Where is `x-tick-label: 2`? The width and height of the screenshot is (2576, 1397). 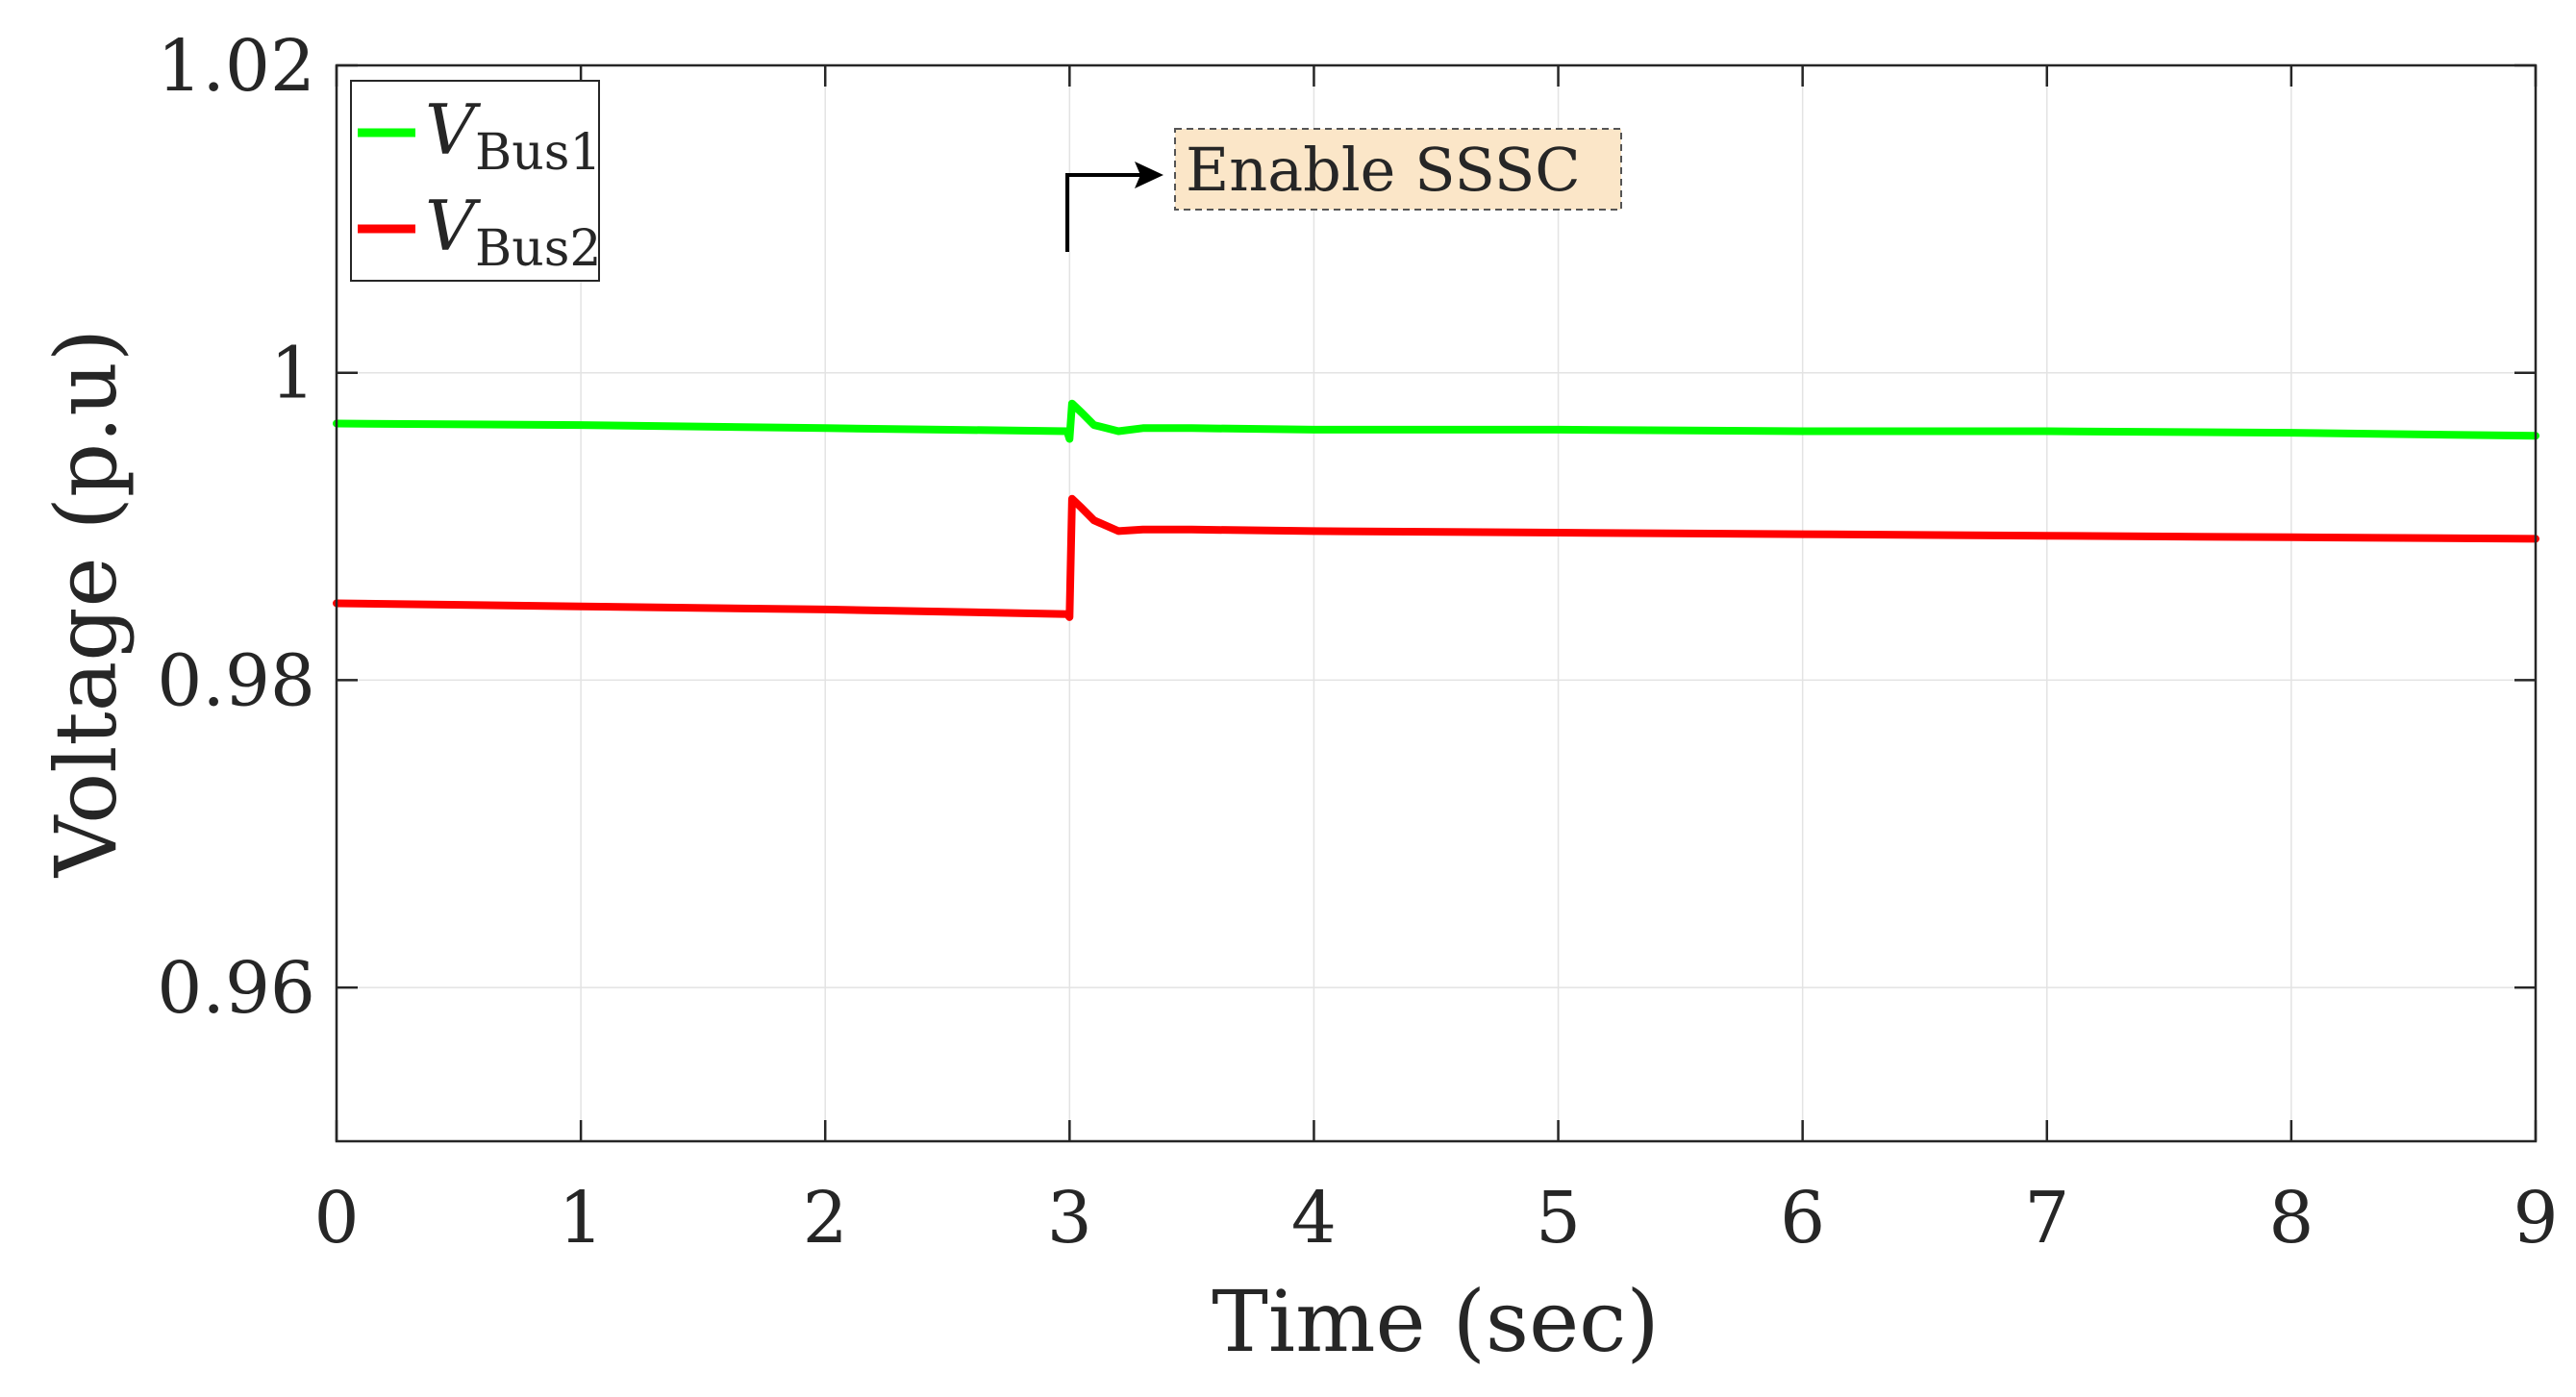 x-tick-label: 2 is located at coordinates (825, 1219).